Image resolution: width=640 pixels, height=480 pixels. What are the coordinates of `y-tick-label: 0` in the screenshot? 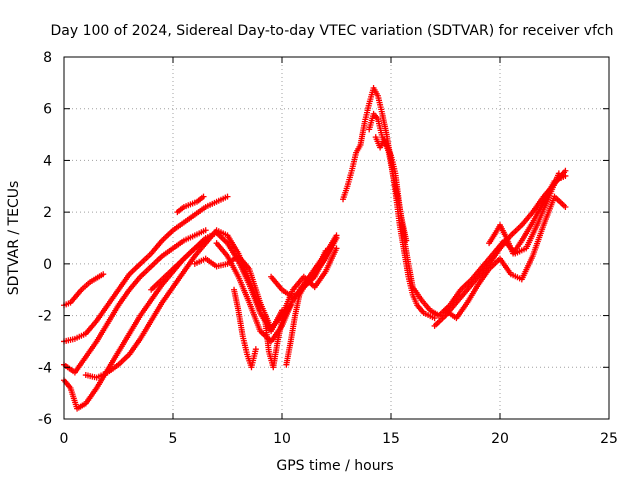 It's located at (47, 265).